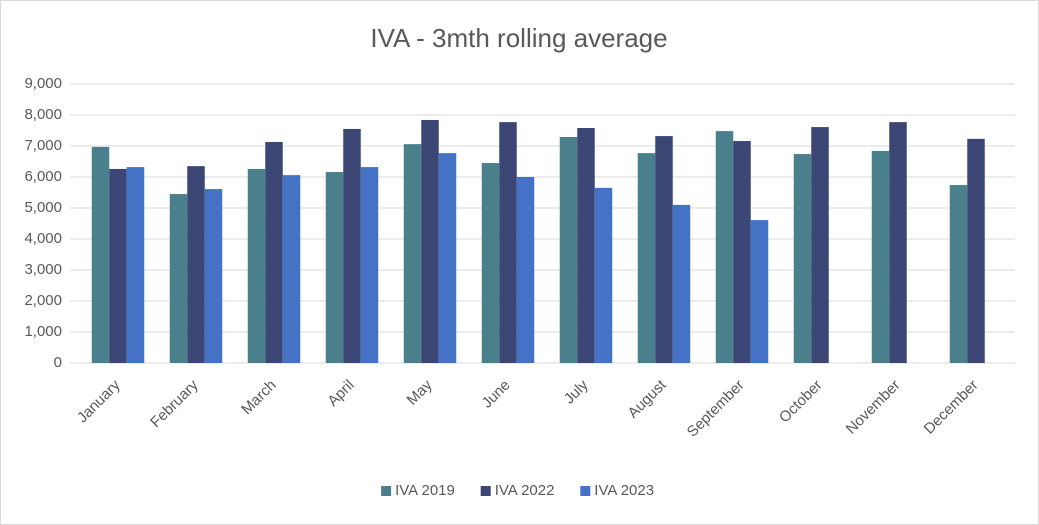 The width and height of the screenshot is (1039, 525). Describe the element at coordinates (43, 114) in the screenshot. I see `y-tick-label: 8,000` at that location.